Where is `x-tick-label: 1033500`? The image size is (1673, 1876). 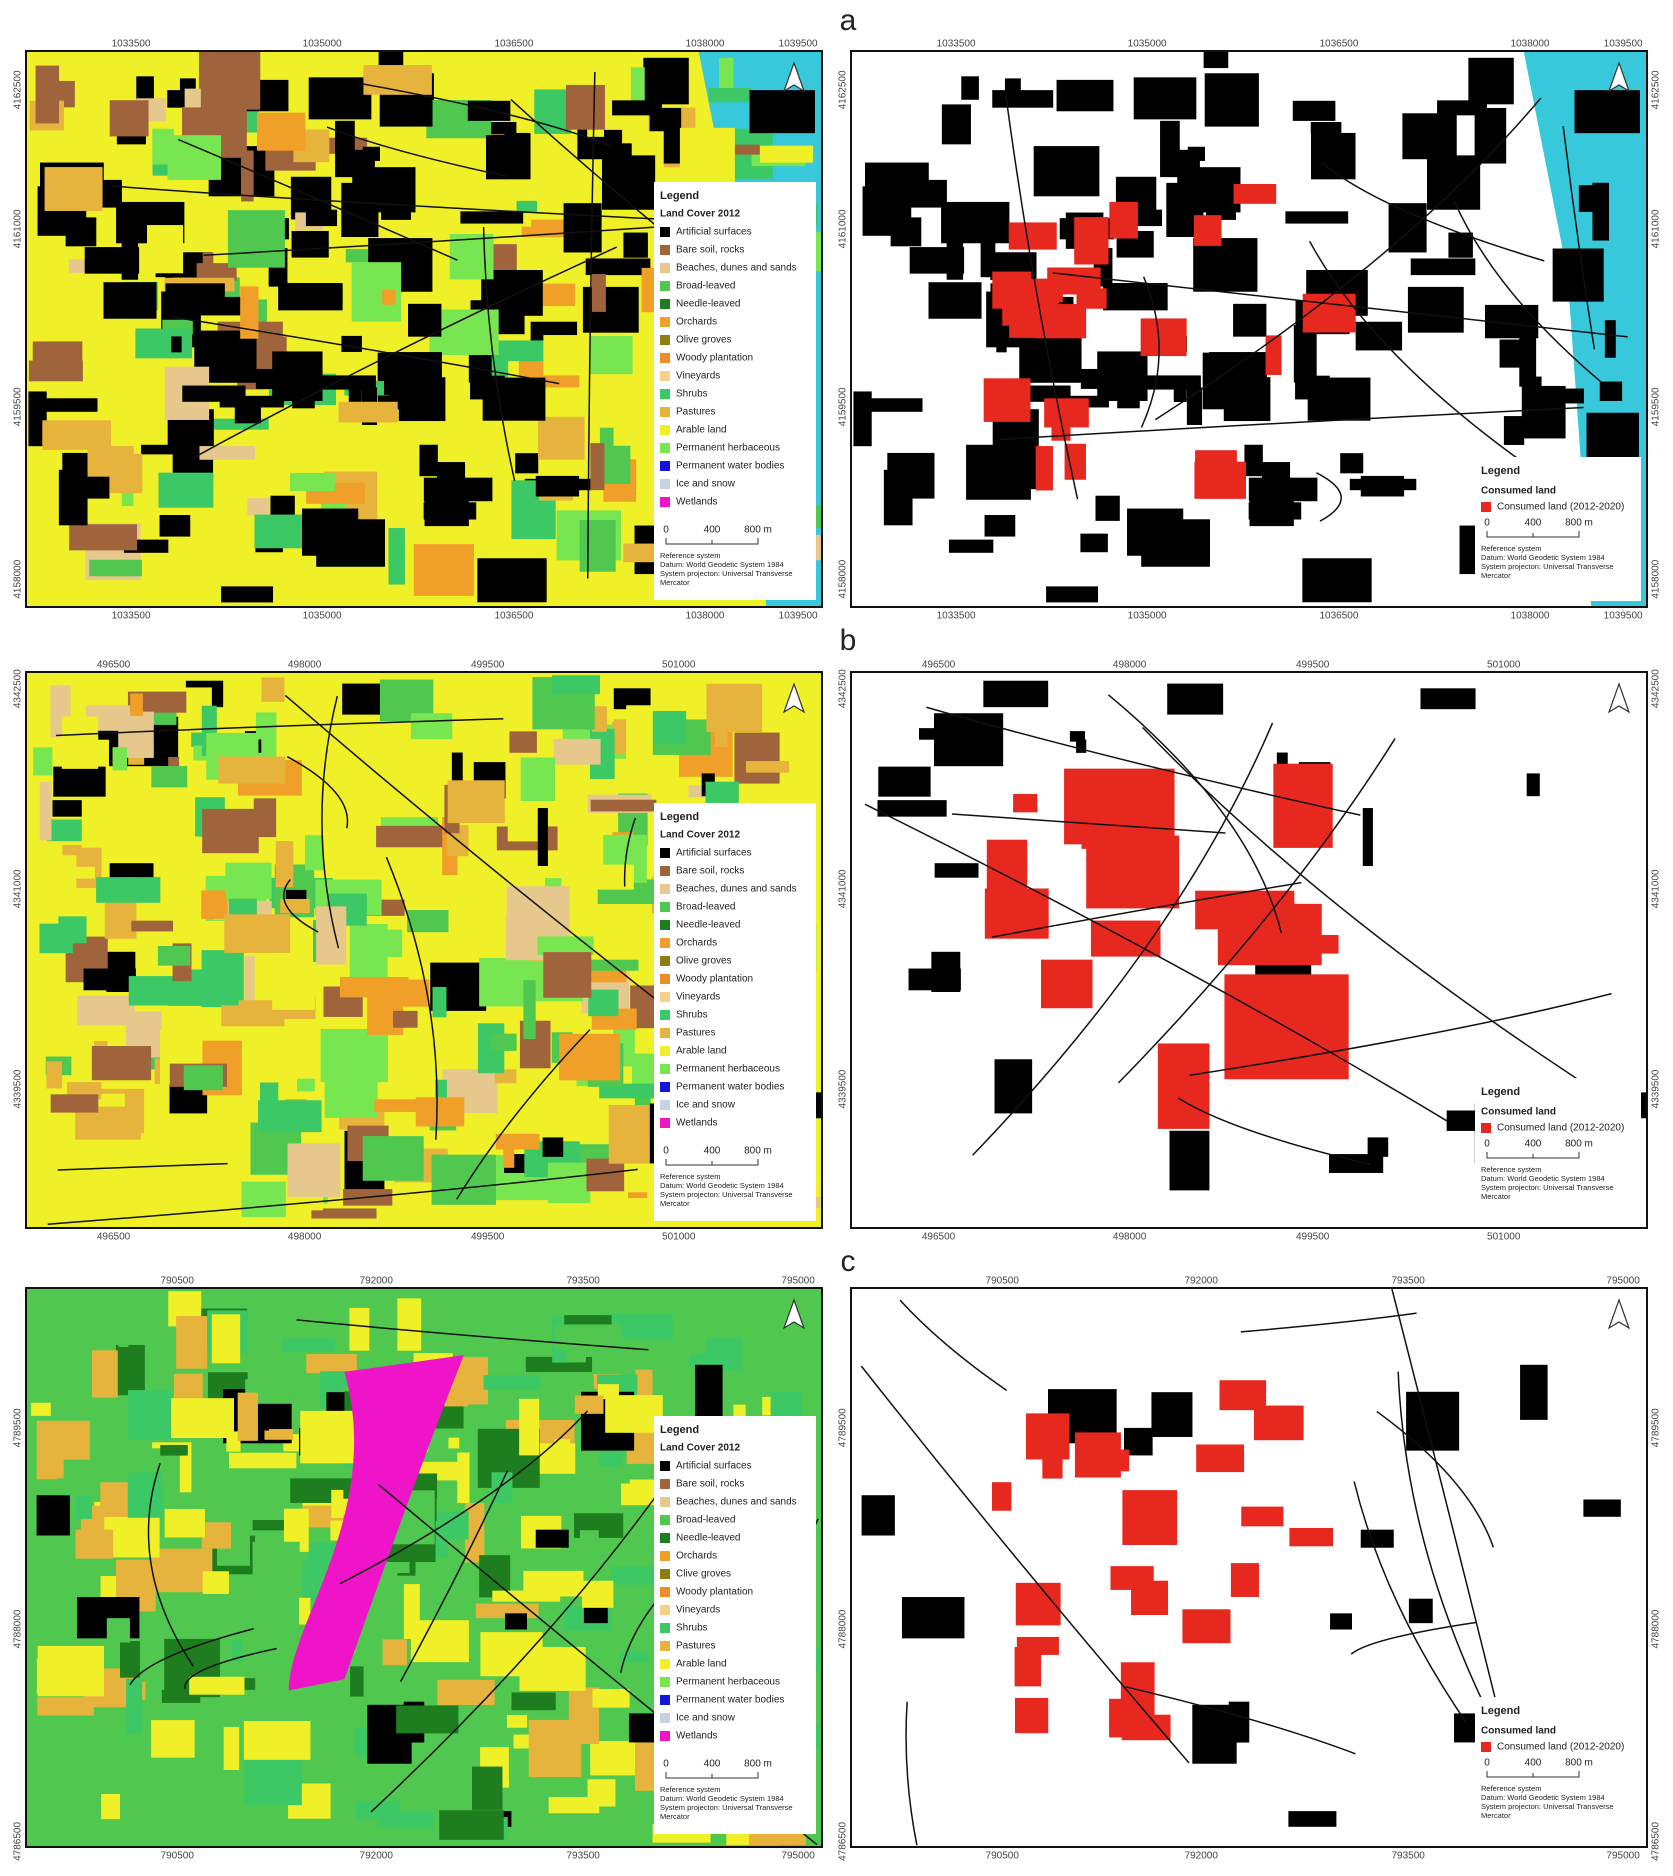 x-tick-label: 1033500 is located at coordinates (131, 44).